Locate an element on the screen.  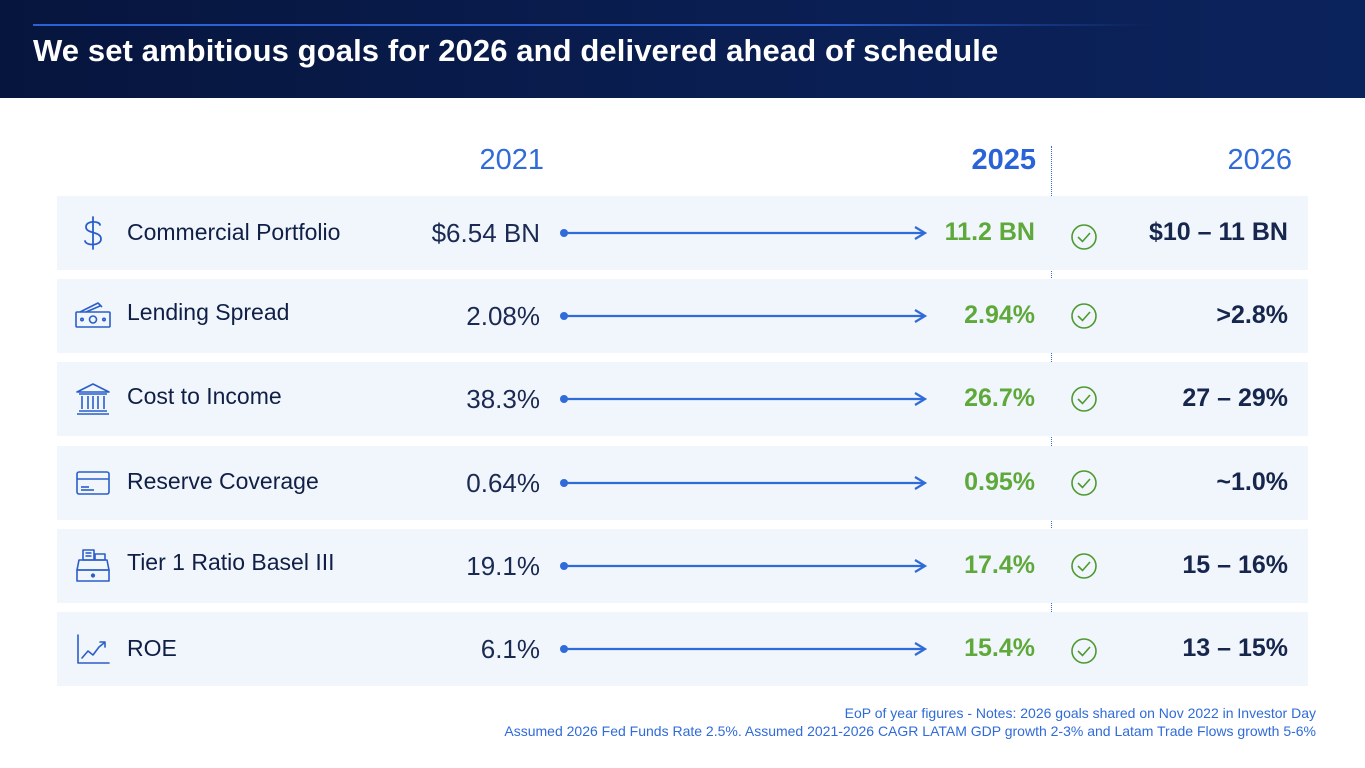
column-header-2021: 2021 is located at coordinates (511, 160).